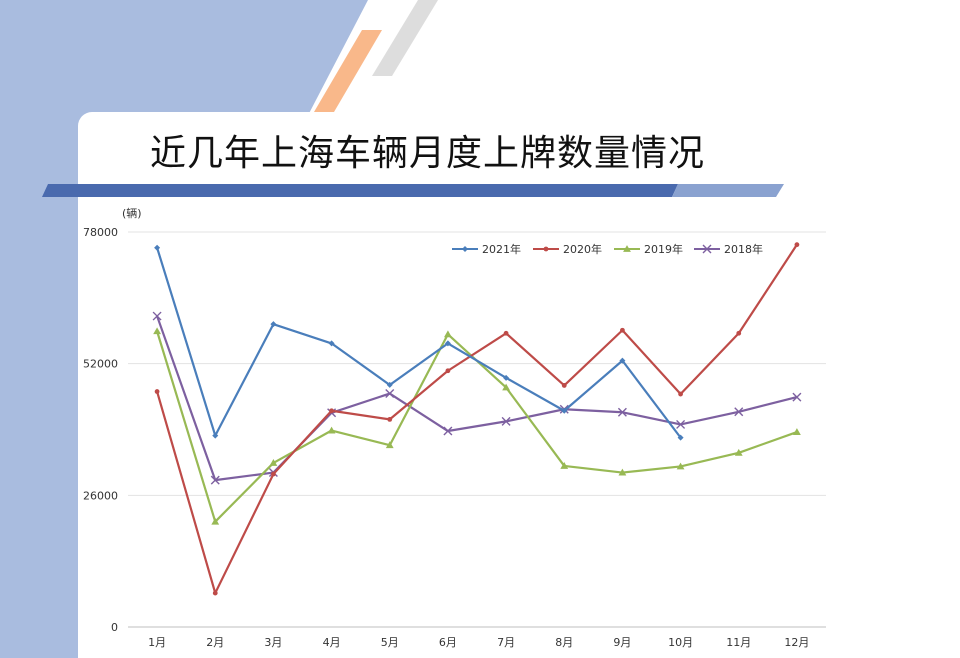 The image size is (960, 658). Describe the element at coordinates (273, 642) in the screenshot. I see `x-tick-label: 3月` at that location.